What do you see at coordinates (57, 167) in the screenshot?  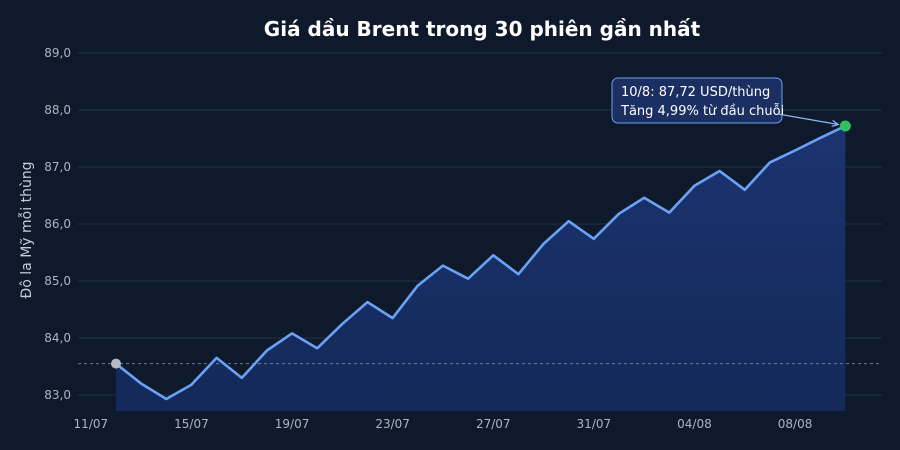 I see `y-tick-label: 87,0` at bounding box center [57, 167].